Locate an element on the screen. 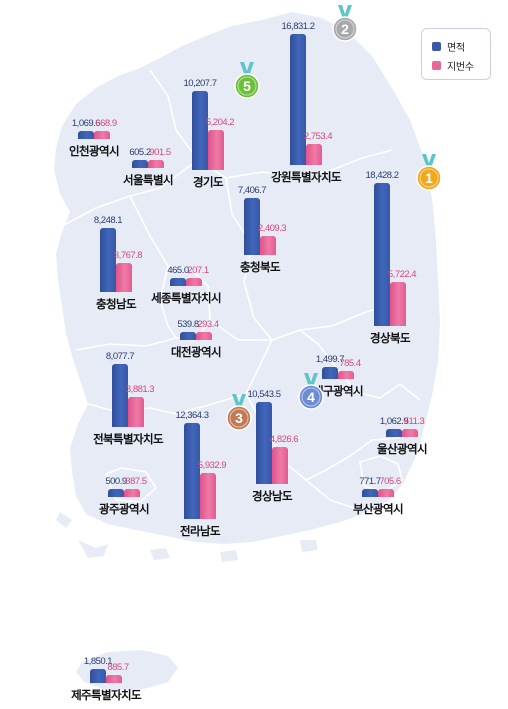  value-lots-chungbuk: 2,409.3 is located at coordinates (272, 229).